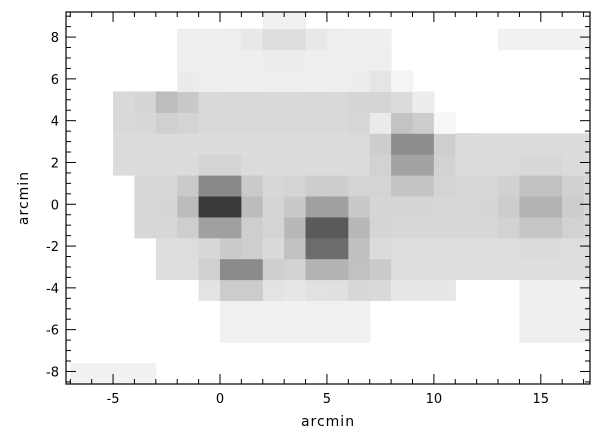 This screenshot has height=436, width=592. I want to click on y-tick-label: -8, so click(52, 372).